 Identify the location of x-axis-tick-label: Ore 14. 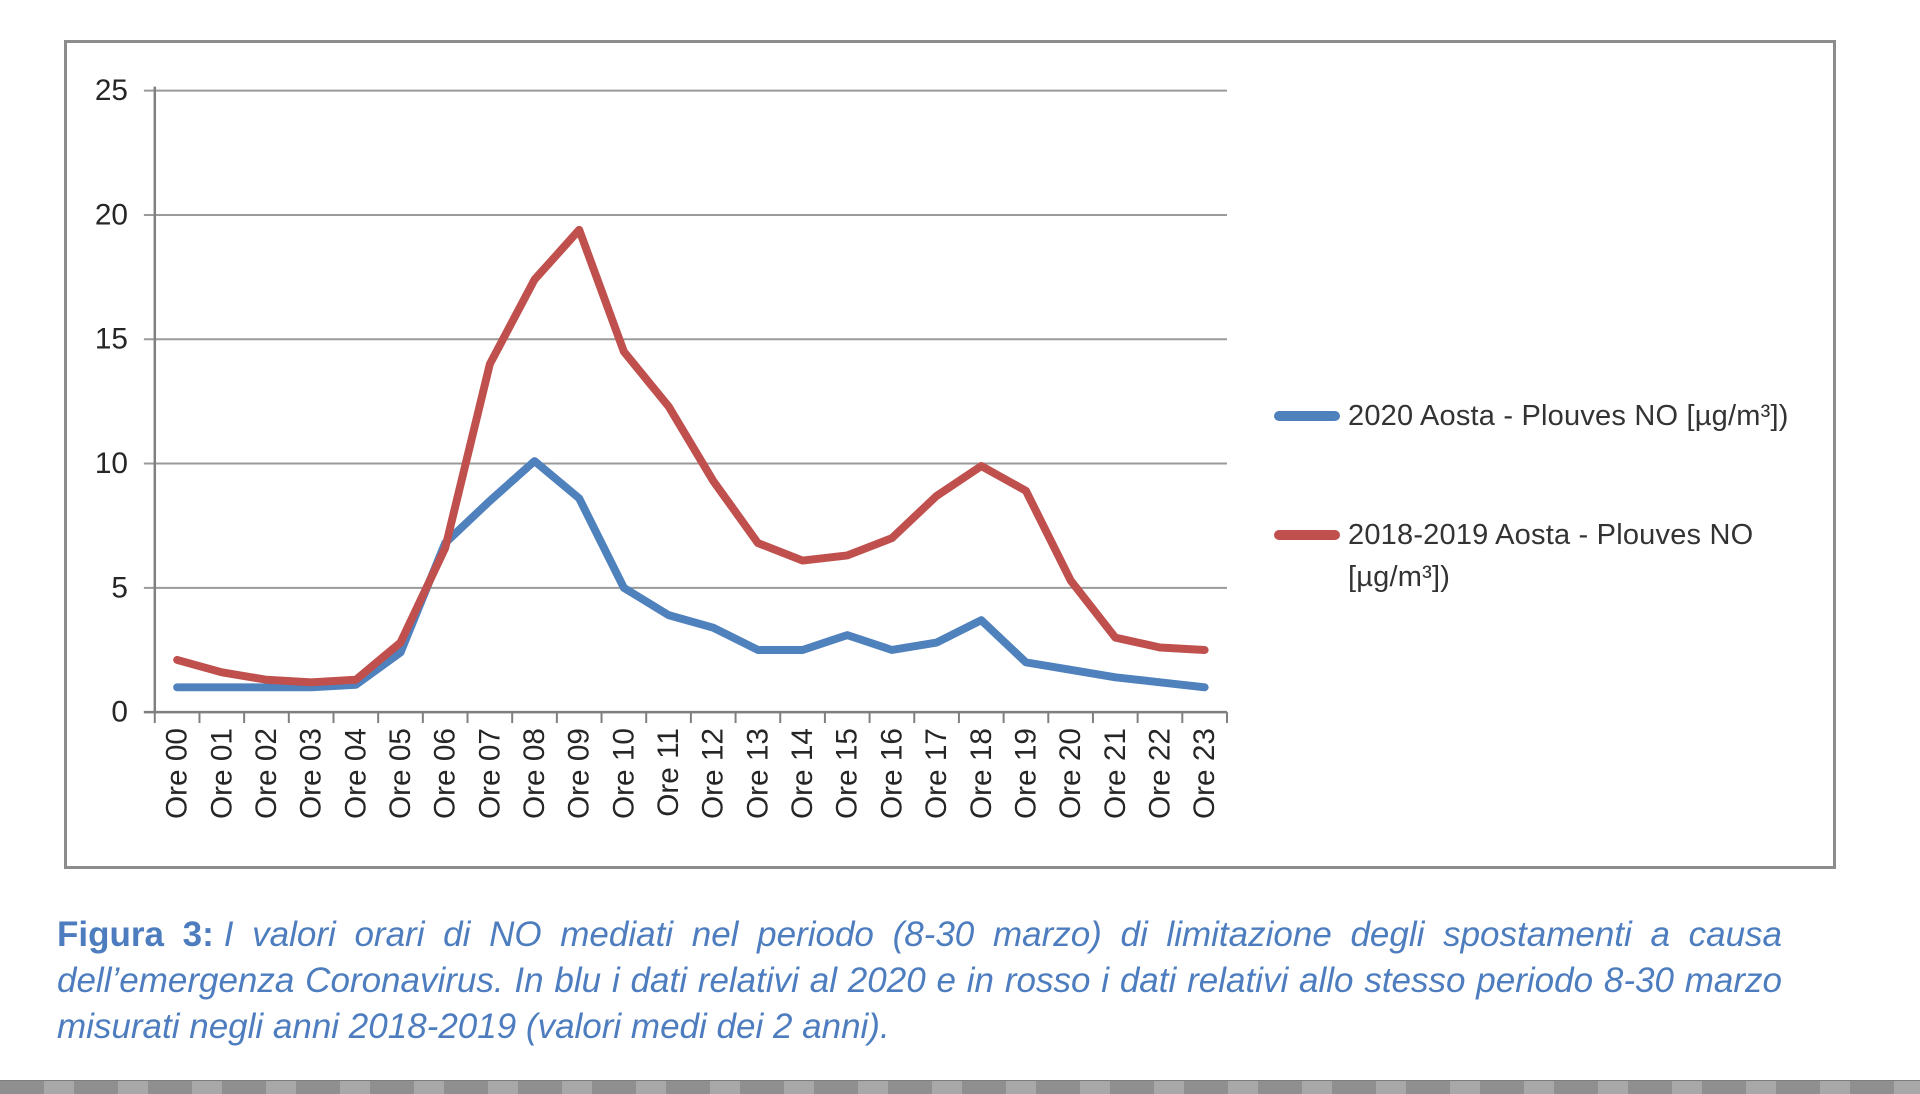
(802, 773).